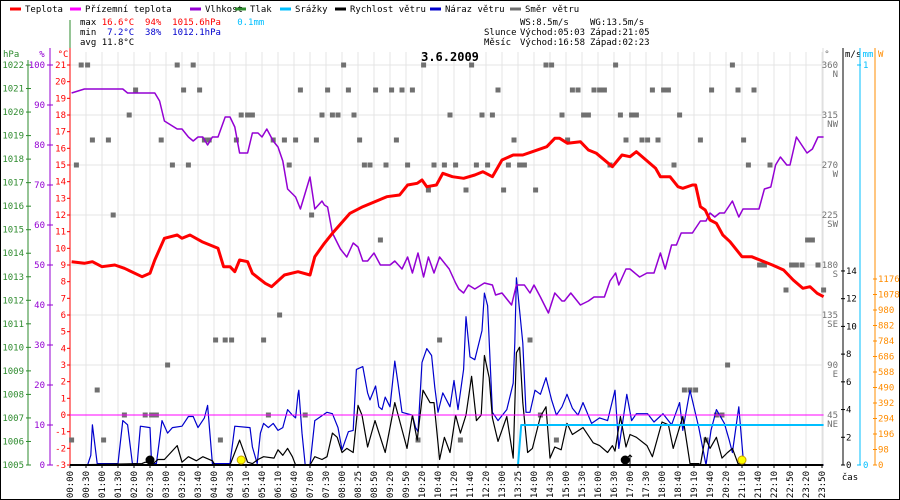  What do you see at coordinates (311, 10) in the screenshot?
I see `legend-item-label: Srážky` at bounding box center [311, 10].